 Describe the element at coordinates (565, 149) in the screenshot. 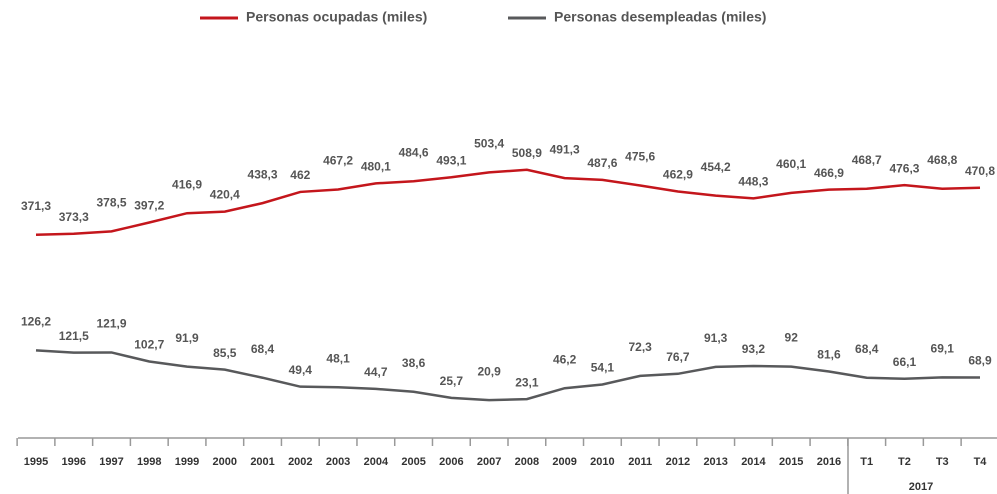

I see `data-label: 491,3` at that location.